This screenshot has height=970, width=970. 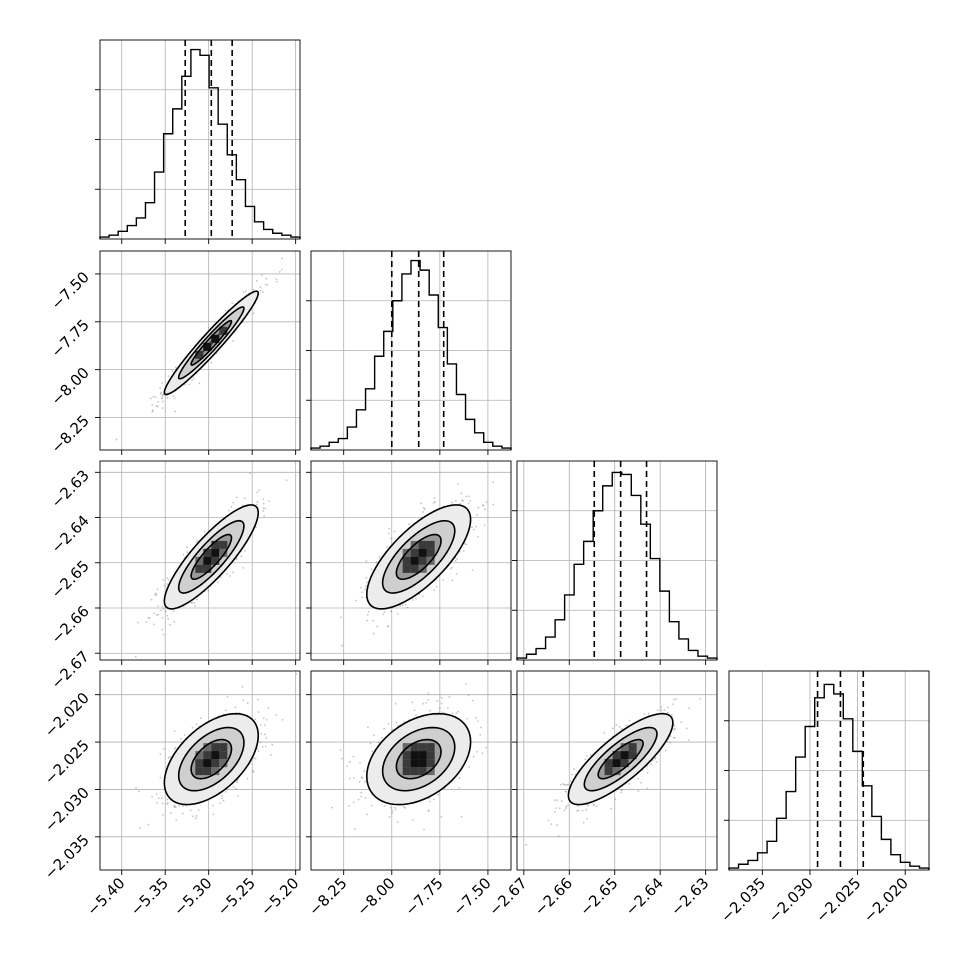 What do you see at coordinates (689, 896) in the screenshot?
I see `x-tick-label: −2.63` at bounding box center [689, 896].